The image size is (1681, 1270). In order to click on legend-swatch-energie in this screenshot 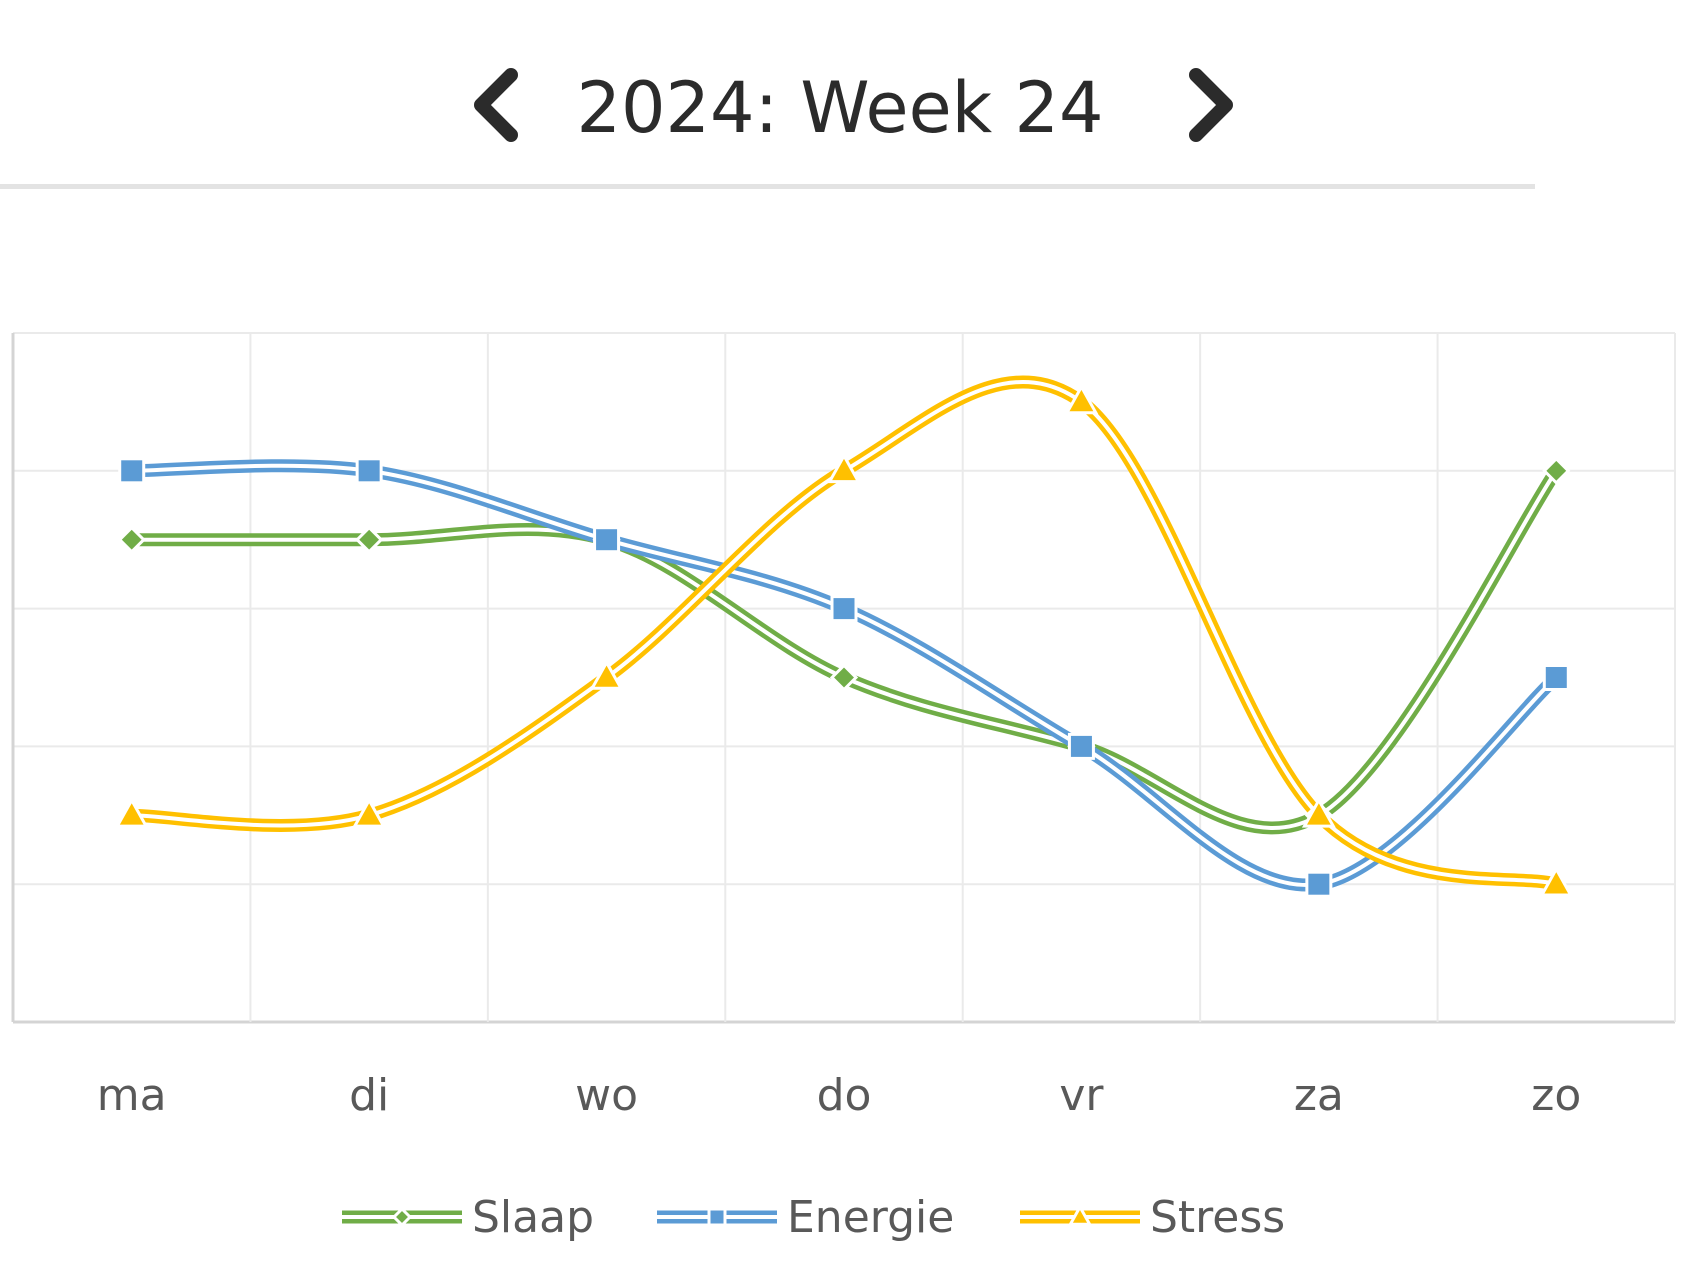, I will do `click(717, 1217)`.